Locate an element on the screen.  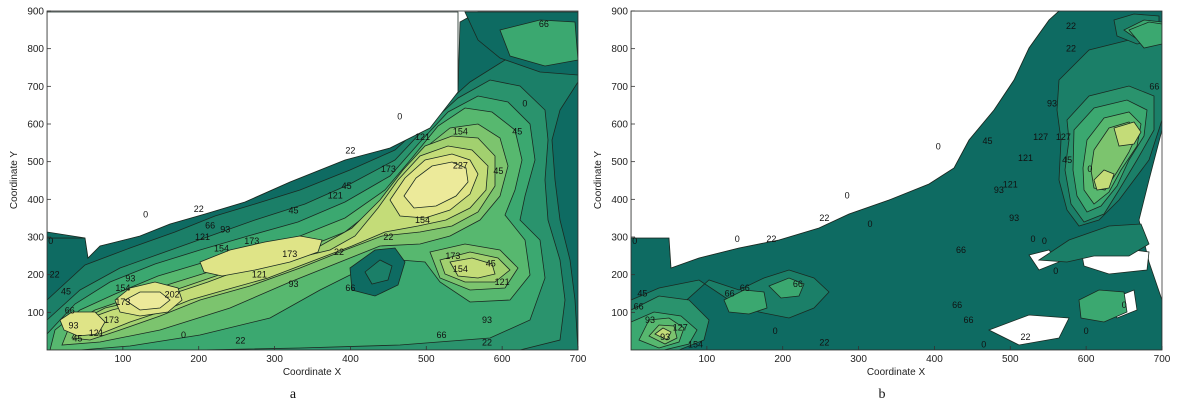
x-axis-label-a: Coordinate X is located at coordinates (312, 372).